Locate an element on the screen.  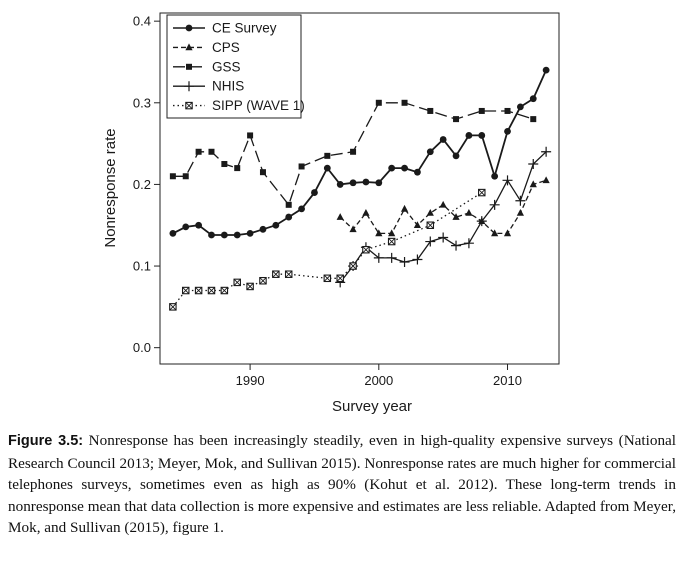
legend-label: CE Survey is located at coordinates (244, 28).